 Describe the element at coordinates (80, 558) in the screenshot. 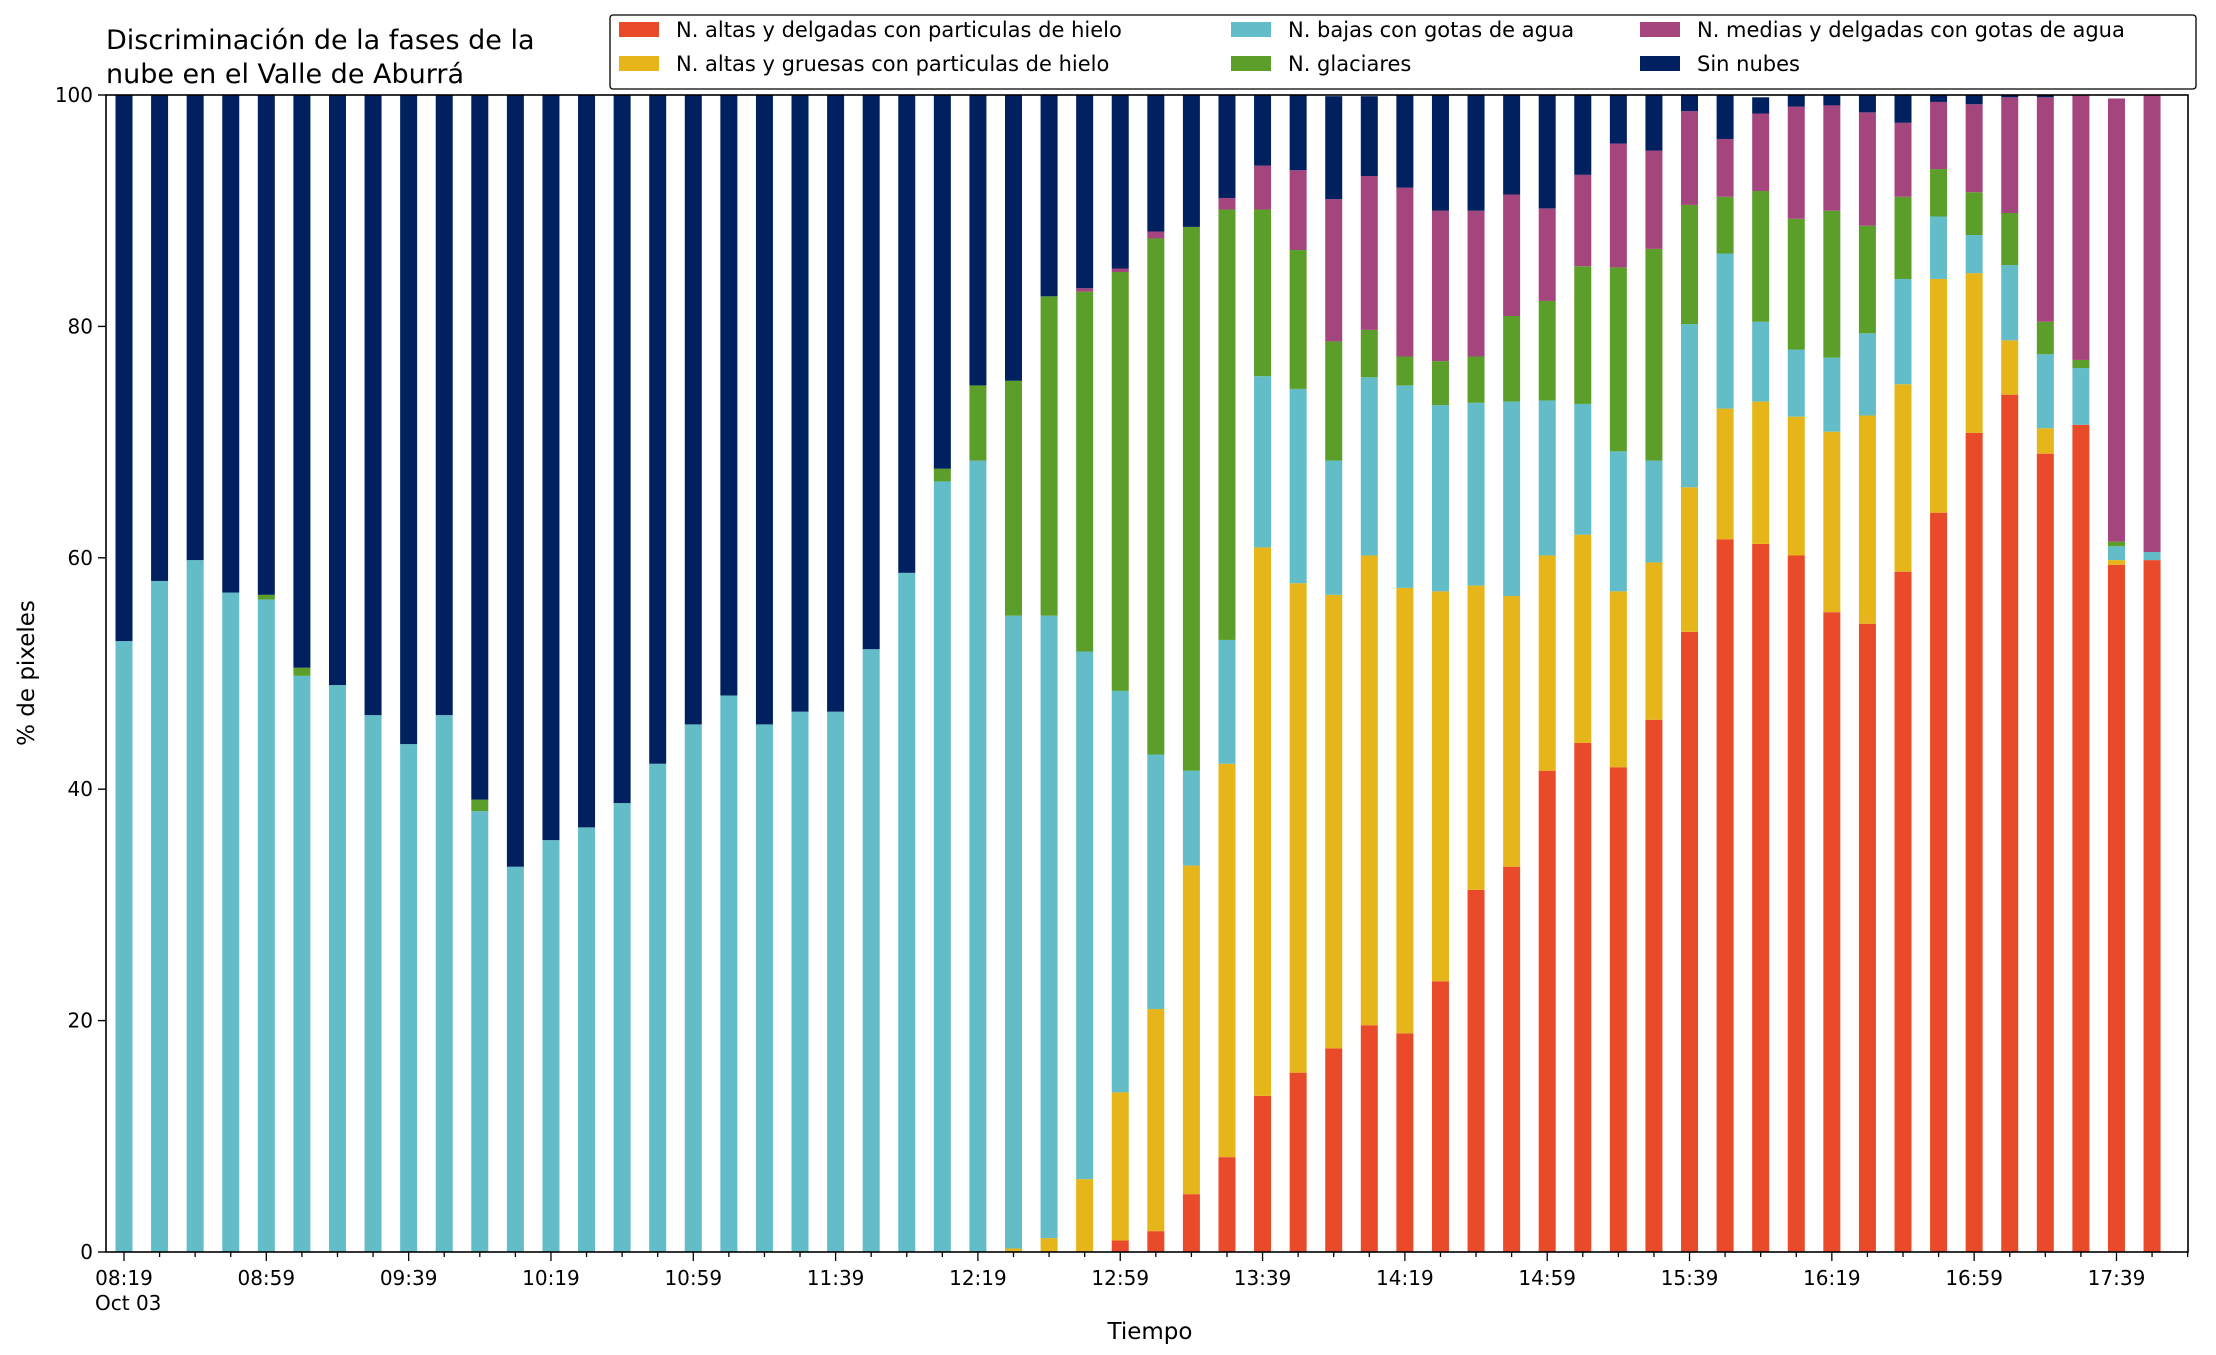

I see `y-tick-label: 60` at that location.